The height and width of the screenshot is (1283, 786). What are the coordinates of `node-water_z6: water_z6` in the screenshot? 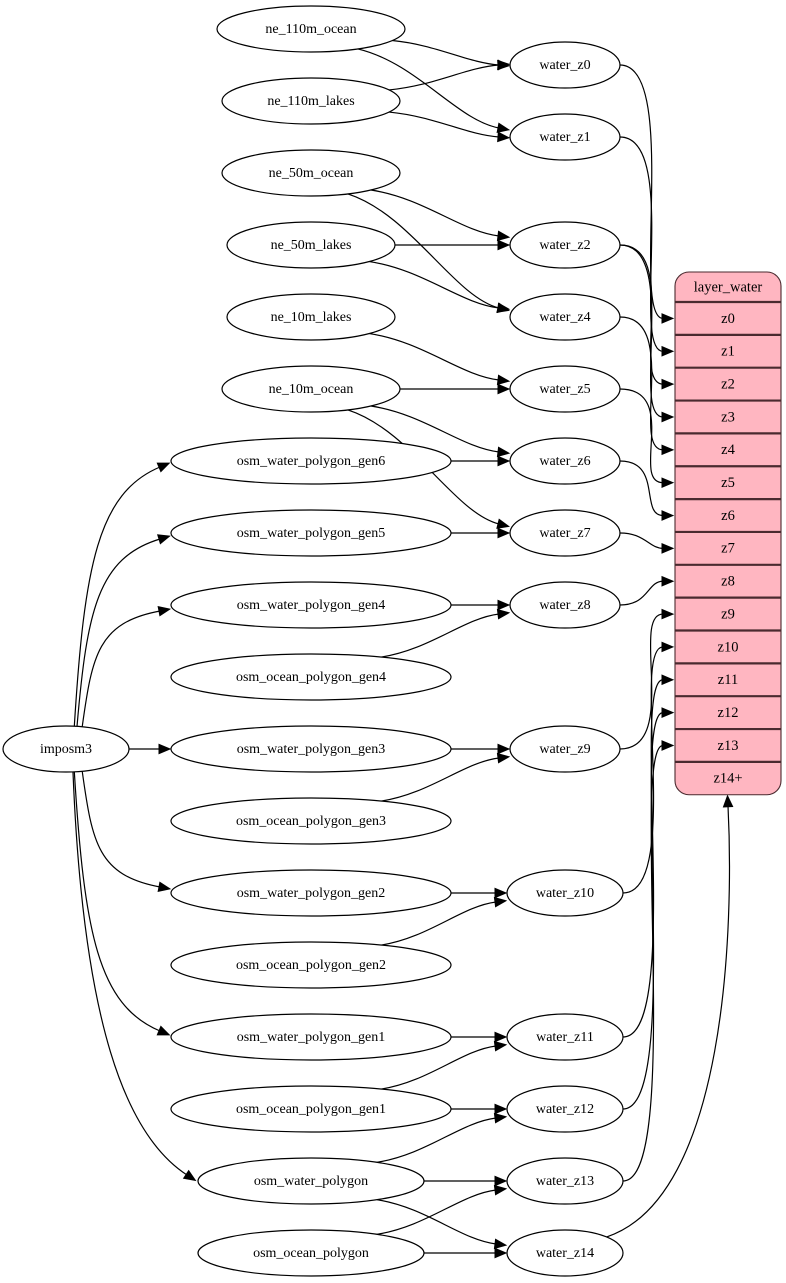 It's located at (565, 461).